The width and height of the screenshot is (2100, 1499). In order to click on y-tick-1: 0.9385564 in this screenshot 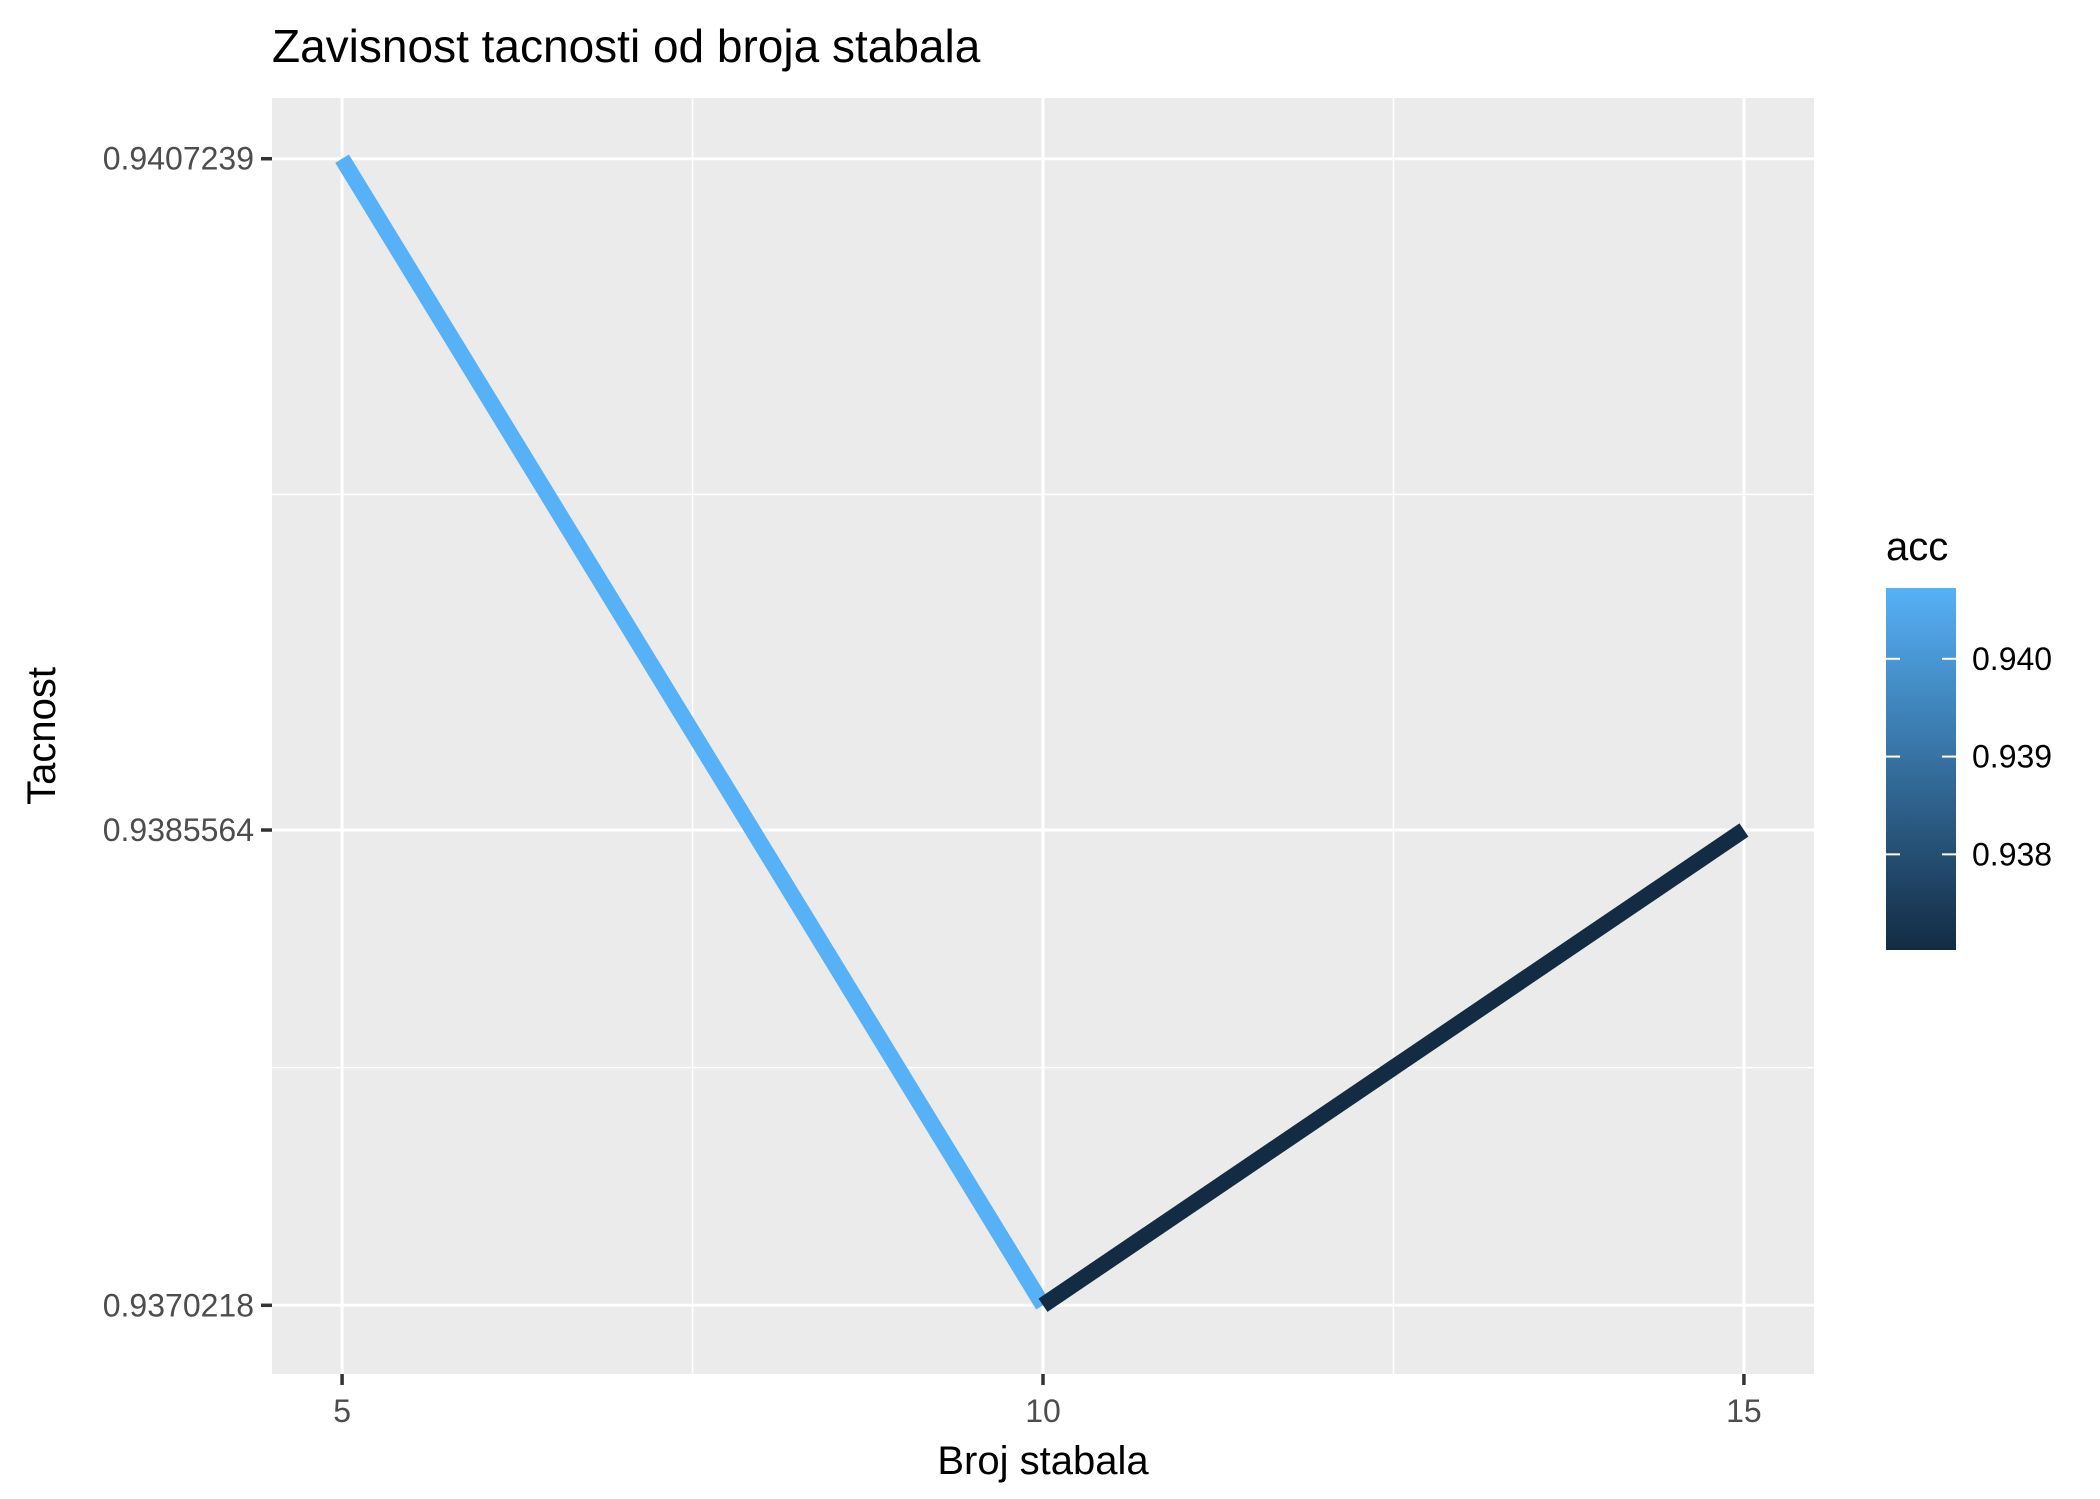, I will do `click(187, 830)`.